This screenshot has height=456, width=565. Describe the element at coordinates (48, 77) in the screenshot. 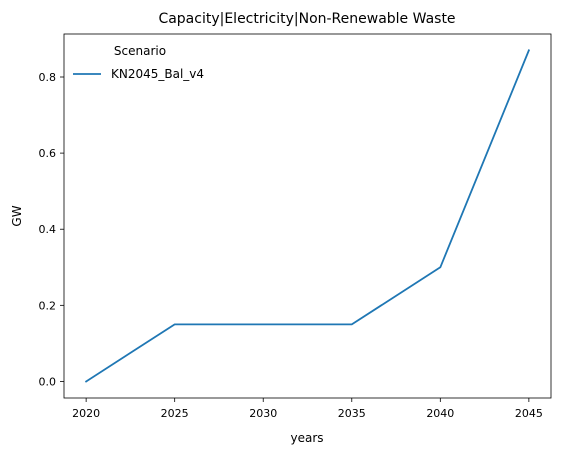

I see `y-tick-label: 0.8` at that location.